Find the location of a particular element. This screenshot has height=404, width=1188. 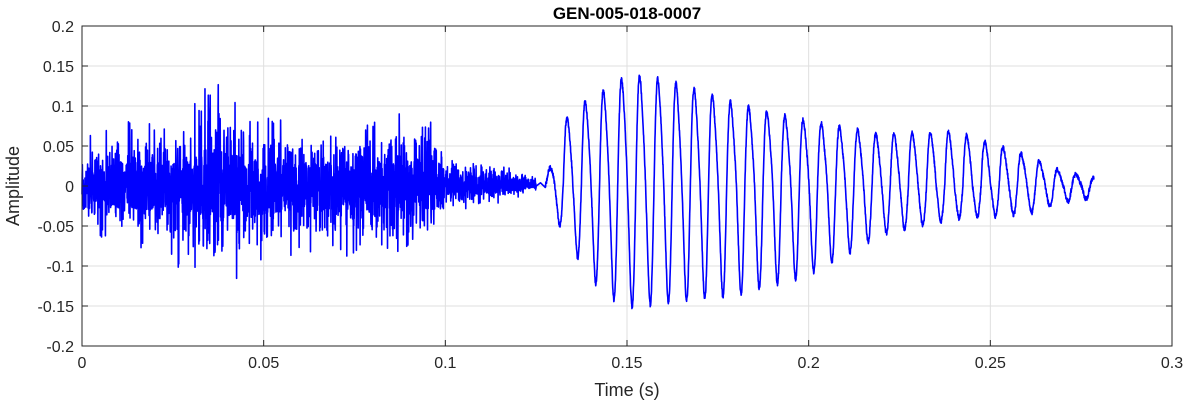

x-tick-label: 0.05 is located at coordinates (263, 363).